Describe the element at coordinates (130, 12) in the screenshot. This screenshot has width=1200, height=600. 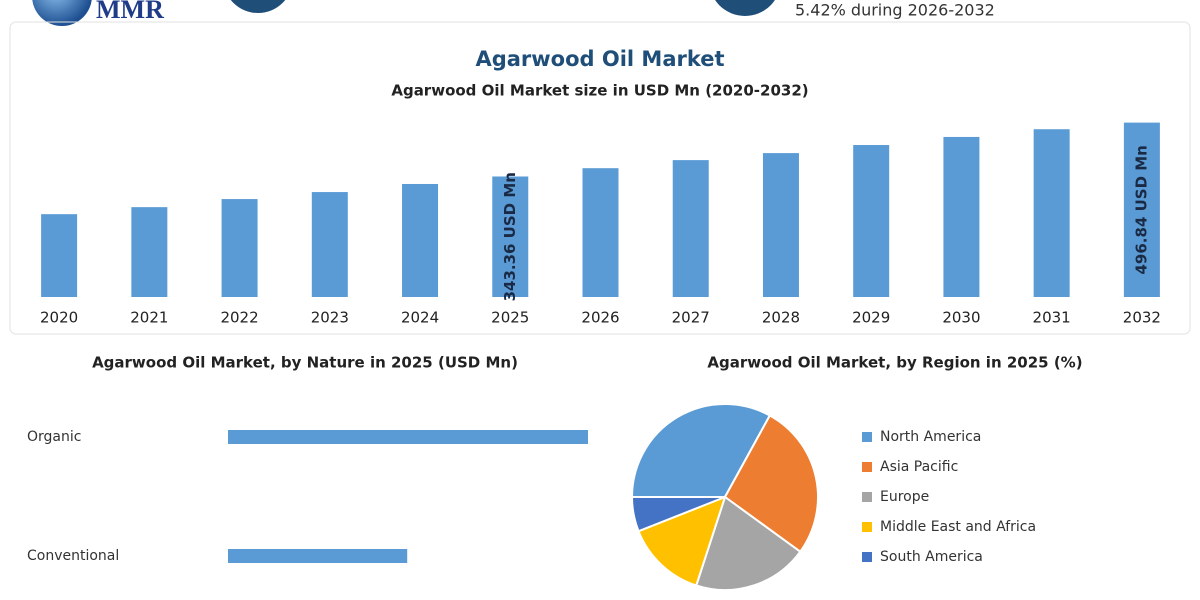
I see `logo-text: MMR` at that location.